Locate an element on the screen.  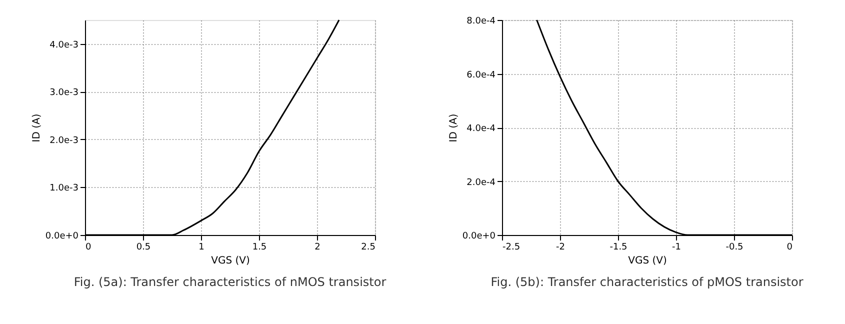
text: Fig. (5a): Transfer characteristics of nMOS transistor is located at coordinates (230, 282).